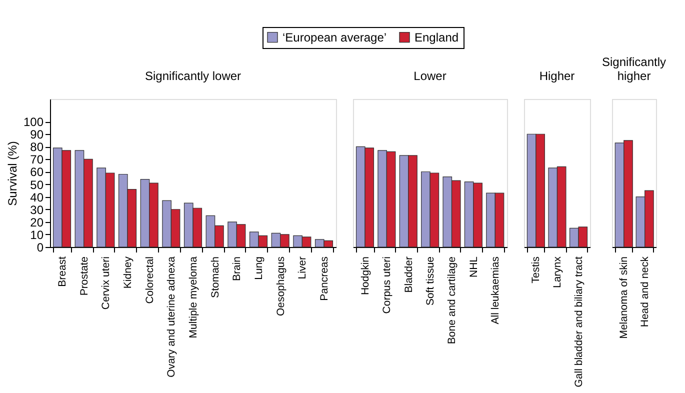  Describe the element at coordinates (194, 297) in the screenshot. I see `x-tick-label: Multiple myeloma` at that location.